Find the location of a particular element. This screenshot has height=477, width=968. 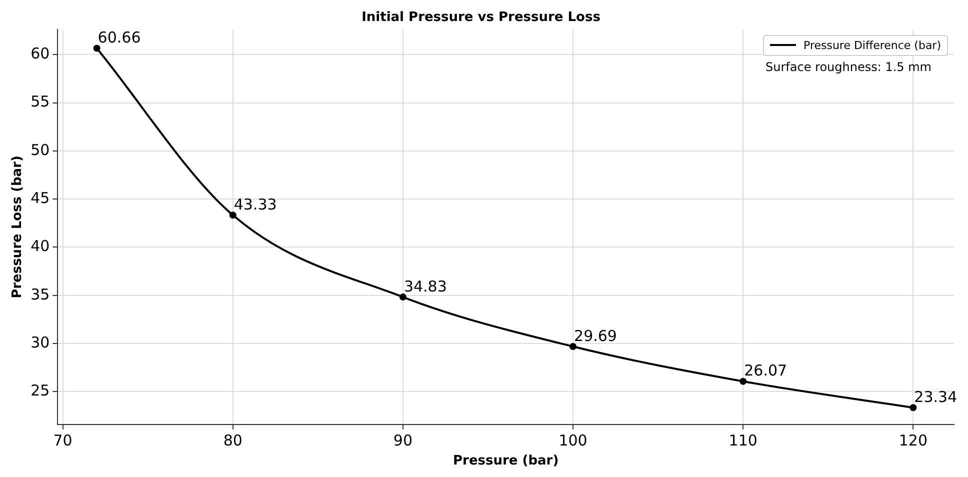

y-tick-label: 40 is located at coordinates (40, 246).